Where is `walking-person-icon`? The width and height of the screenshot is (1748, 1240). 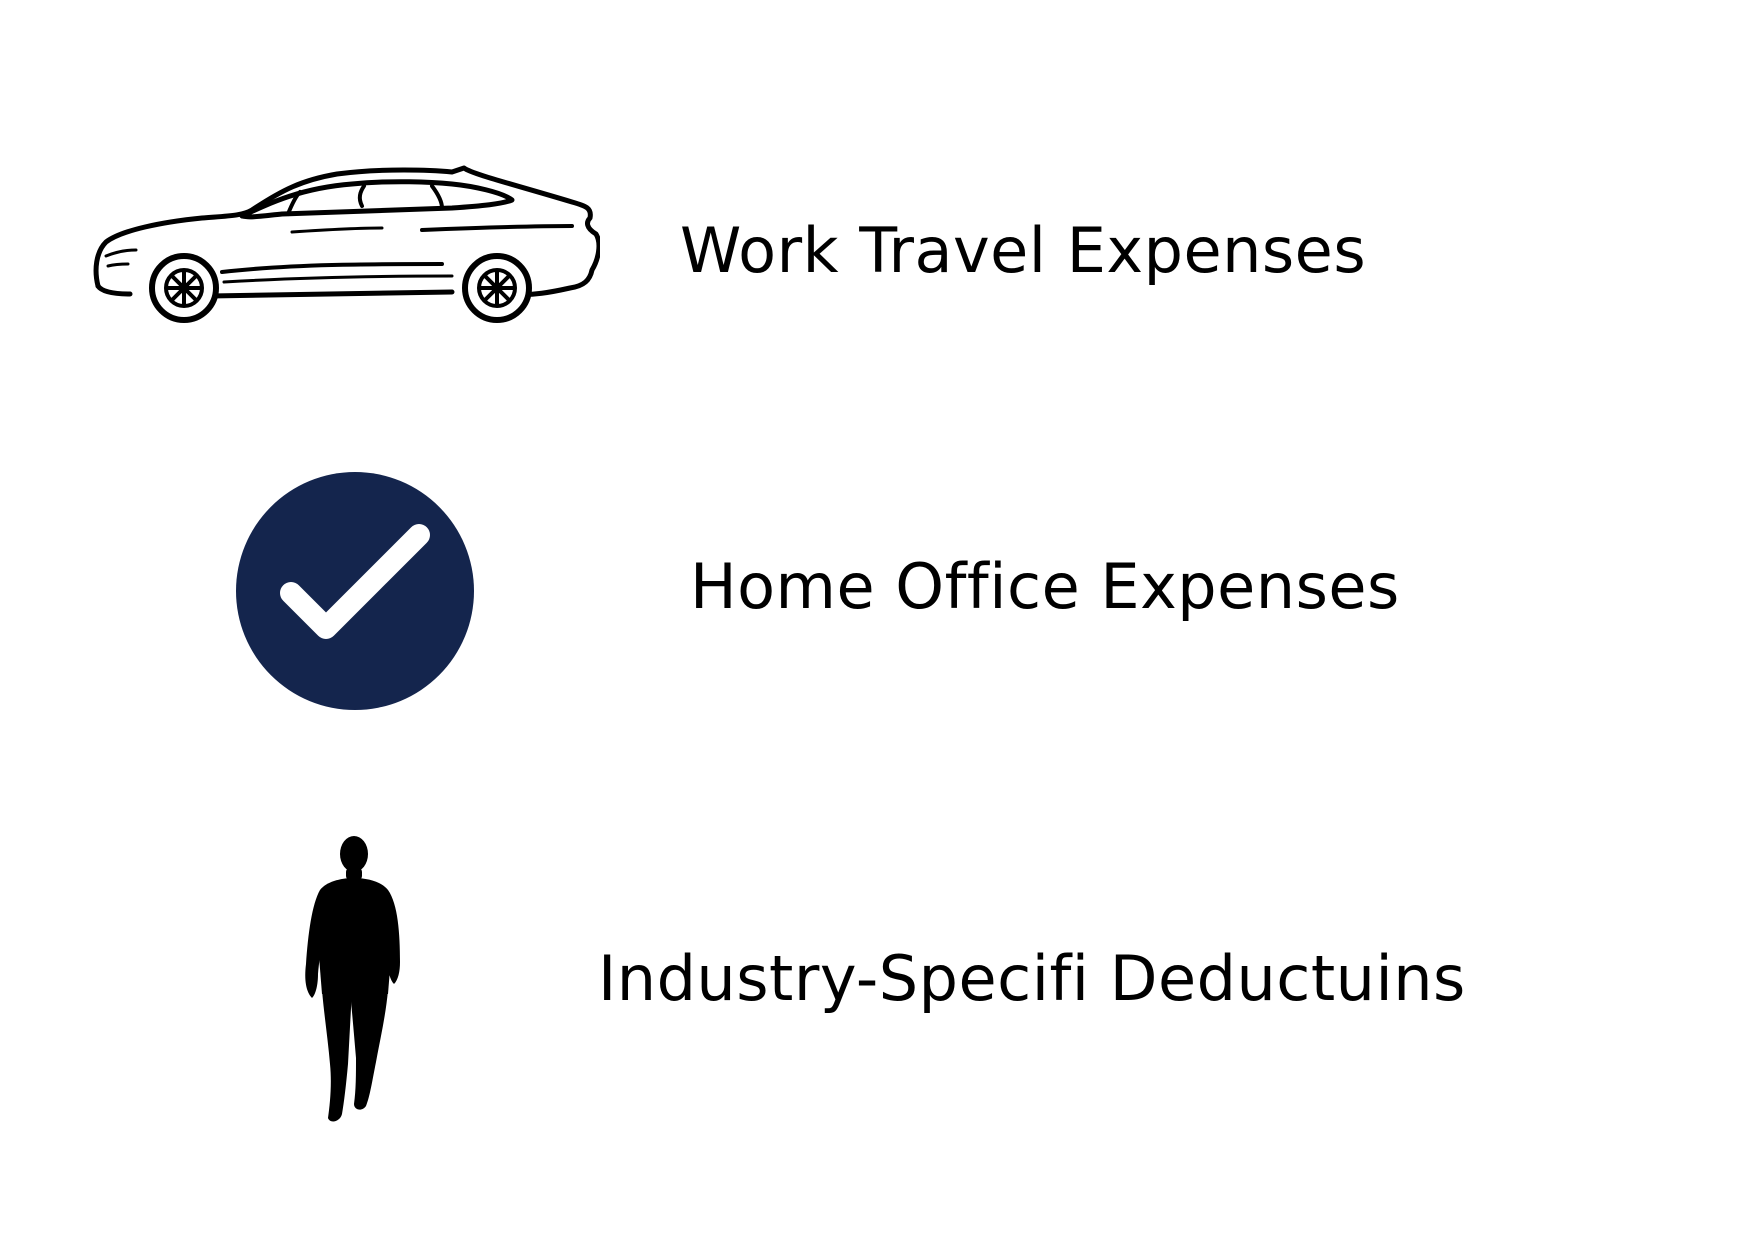
walking-person-icon is located at coordinates (354, 980).